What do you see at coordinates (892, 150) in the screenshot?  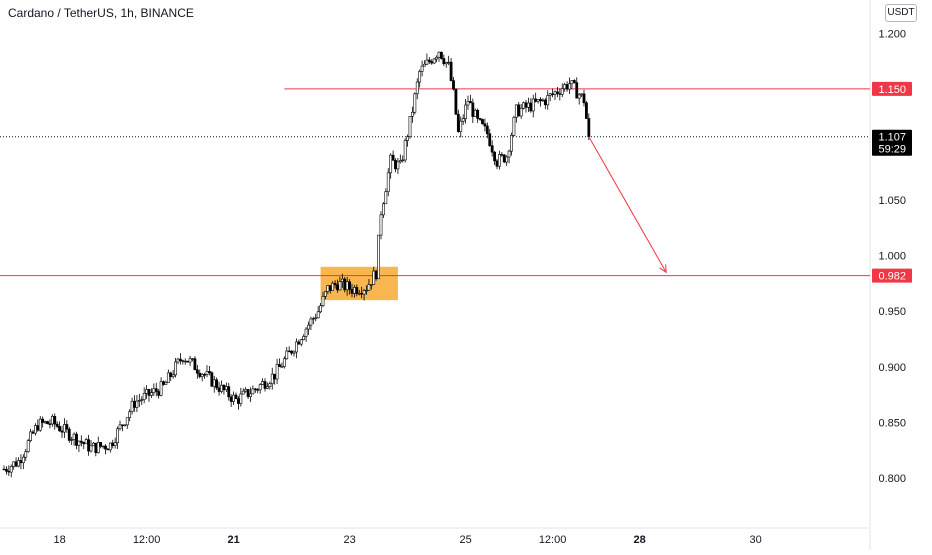 I see `countdown-label: 59:29` at bounding box center [892, 150].